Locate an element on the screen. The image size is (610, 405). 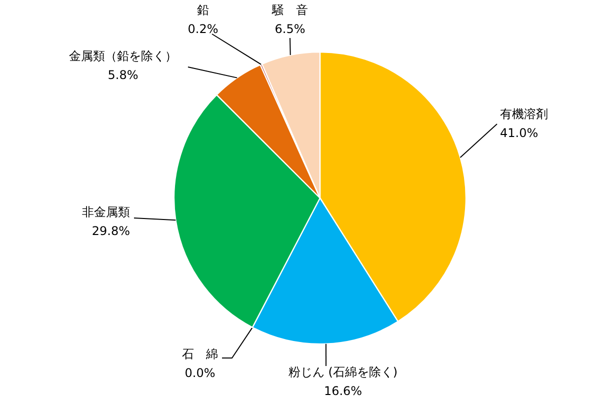
data-label: 0.2% is located at coordinates (203, 29).